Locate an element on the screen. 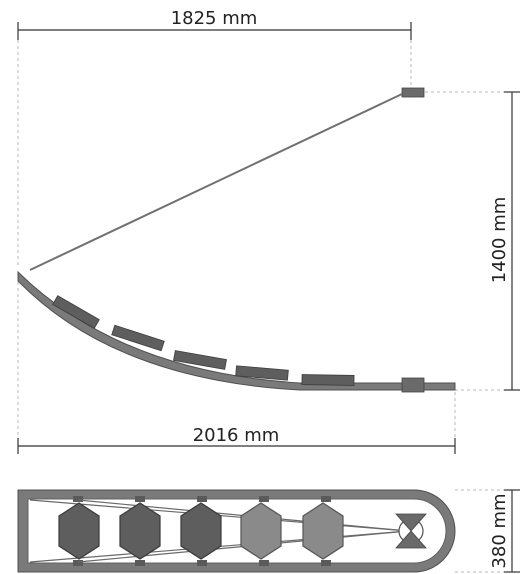 The height and width of the screenshot is (574, 529). plan-view: 380 mm is located at coordinates (268, 531).